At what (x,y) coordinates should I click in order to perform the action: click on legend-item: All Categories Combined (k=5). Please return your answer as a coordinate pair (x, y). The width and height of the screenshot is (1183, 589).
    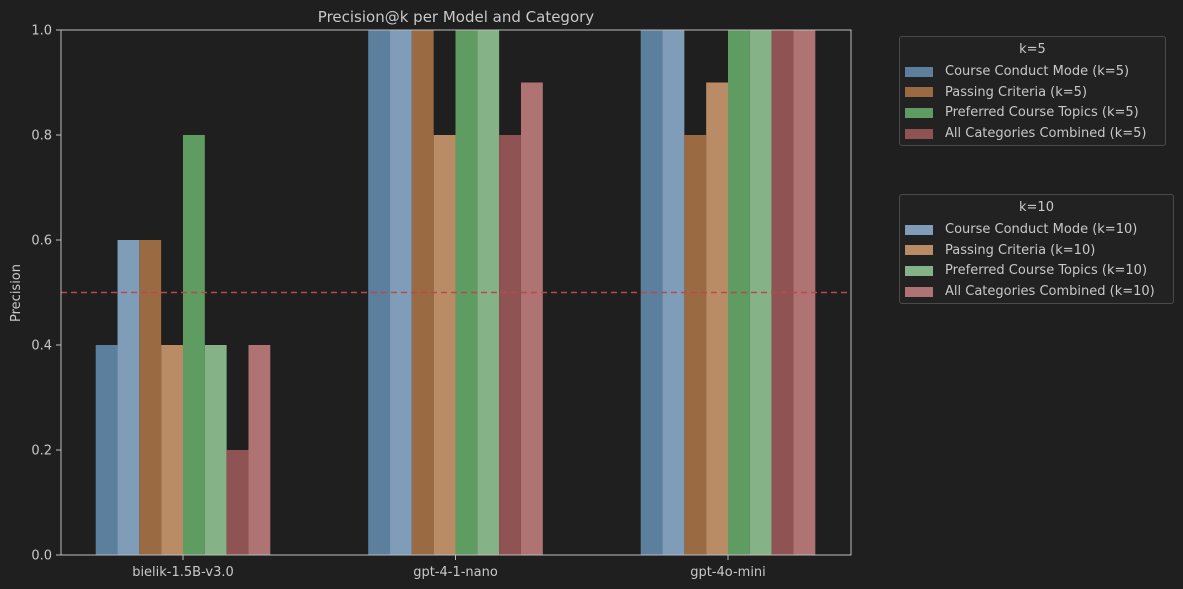
    Looking at the image, I should click on (1025, 133).